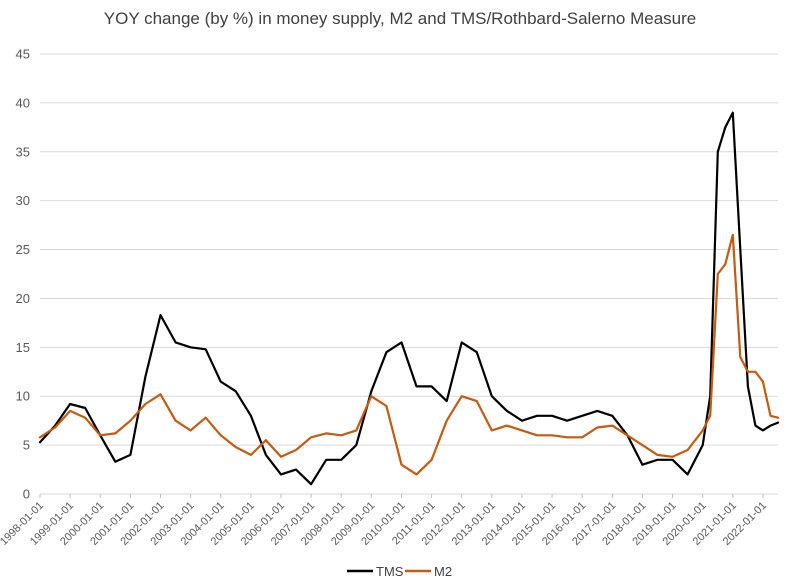  What do you see at coordinates (26, 445) in the screenshot?
I see `y-tick-label: 5` at bounding box center [26, 445].